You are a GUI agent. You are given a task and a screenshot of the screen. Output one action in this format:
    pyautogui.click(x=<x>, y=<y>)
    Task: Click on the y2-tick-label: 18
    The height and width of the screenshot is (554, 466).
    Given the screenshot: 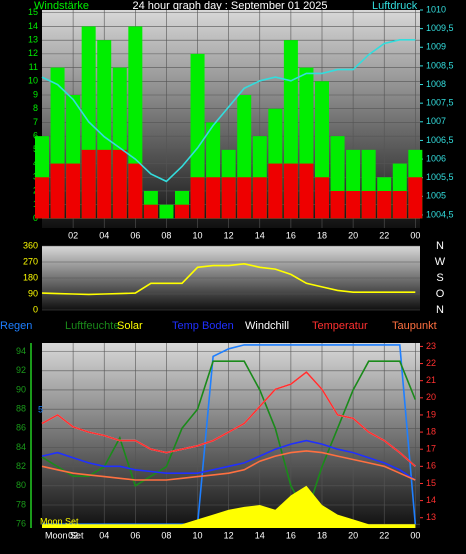 What is the action you would take?
    pyautogui.click(x=431, y=431)
    